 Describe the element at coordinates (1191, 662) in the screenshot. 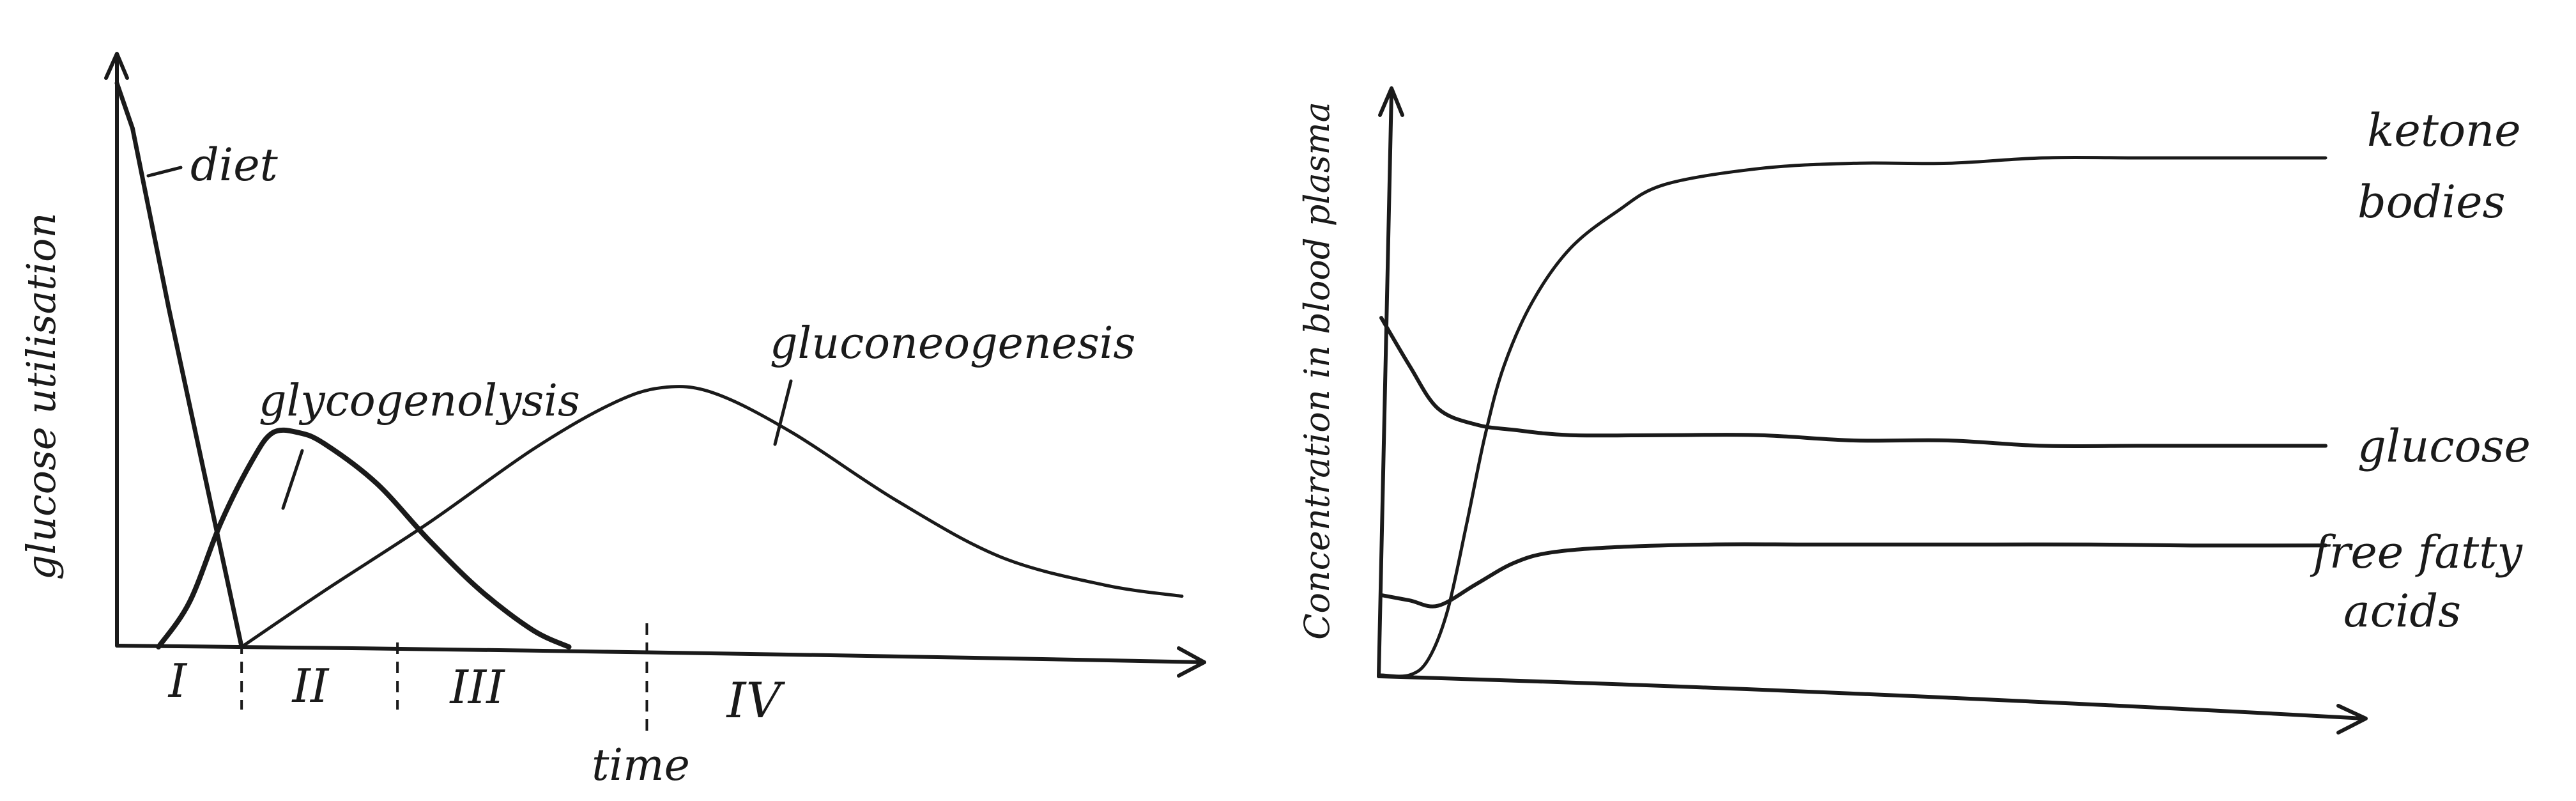

I see `left-x-axis-arrow` at that location.